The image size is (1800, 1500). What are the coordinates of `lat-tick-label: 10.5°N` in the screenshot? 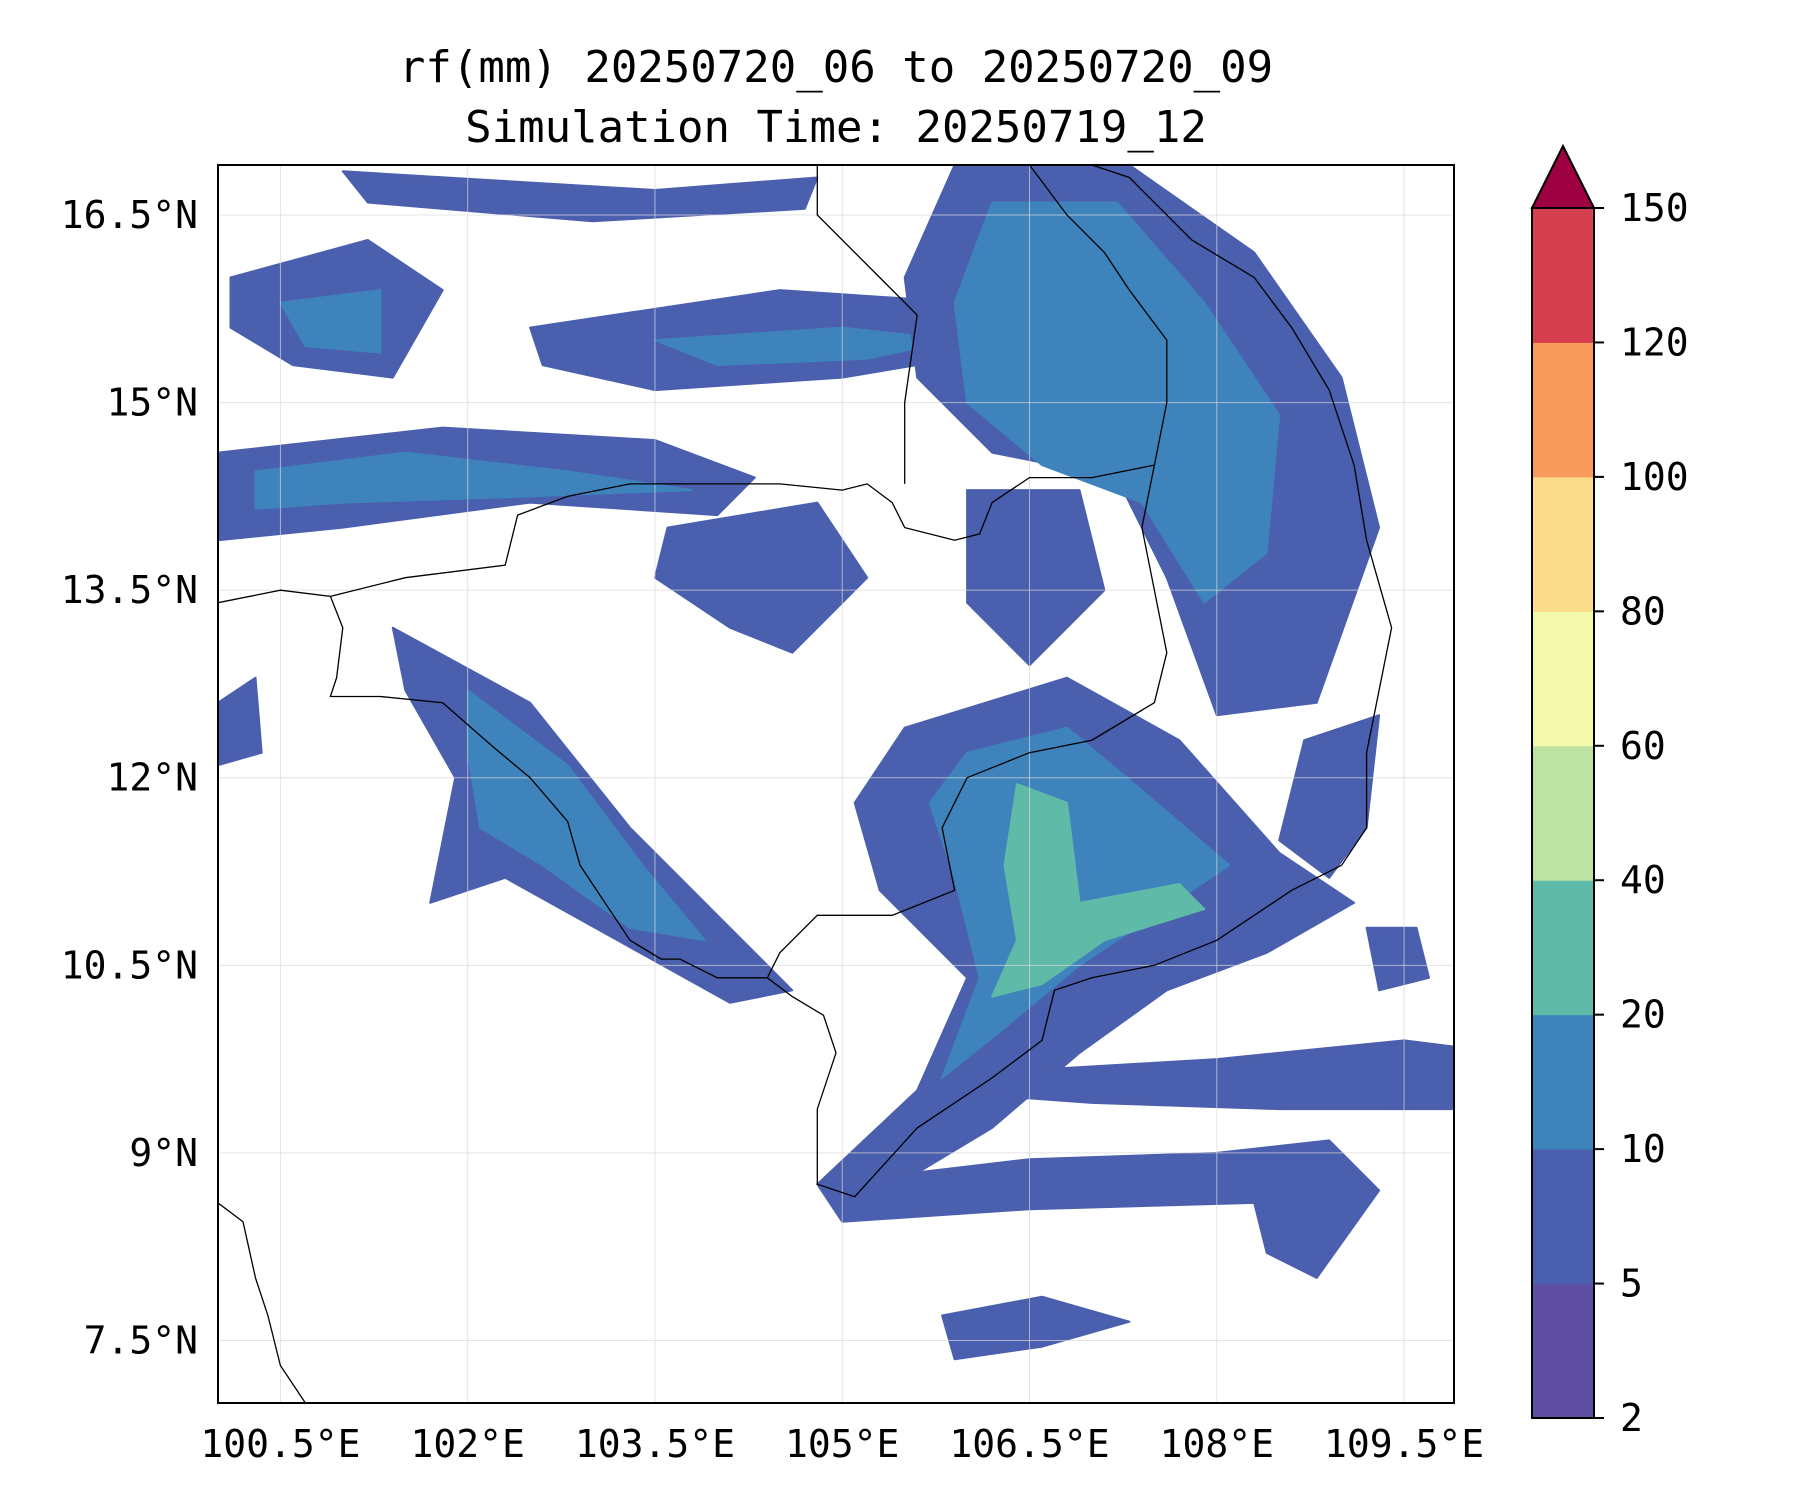 It's located at (129, 965).